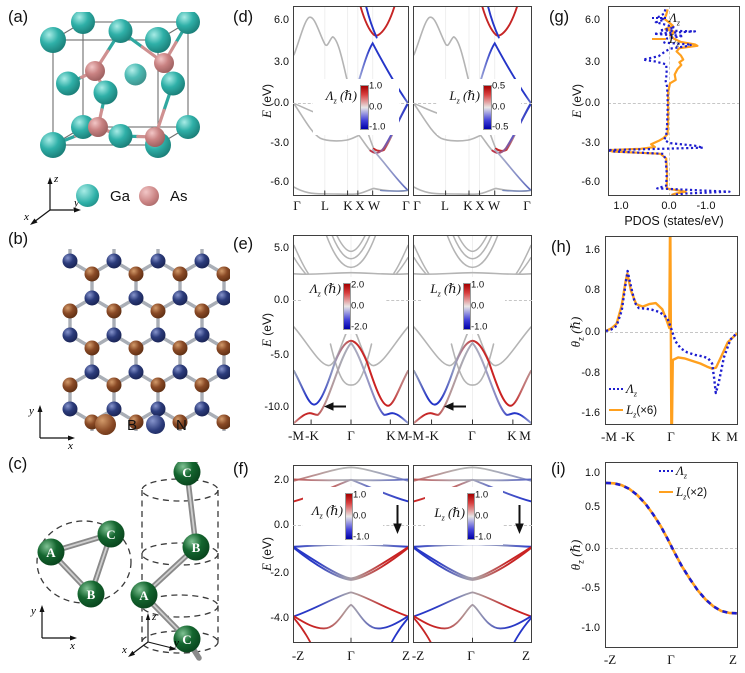  Describe the element at coordinates (347, 306) in the screenshot. I see `colorbar-e-left` at that location.